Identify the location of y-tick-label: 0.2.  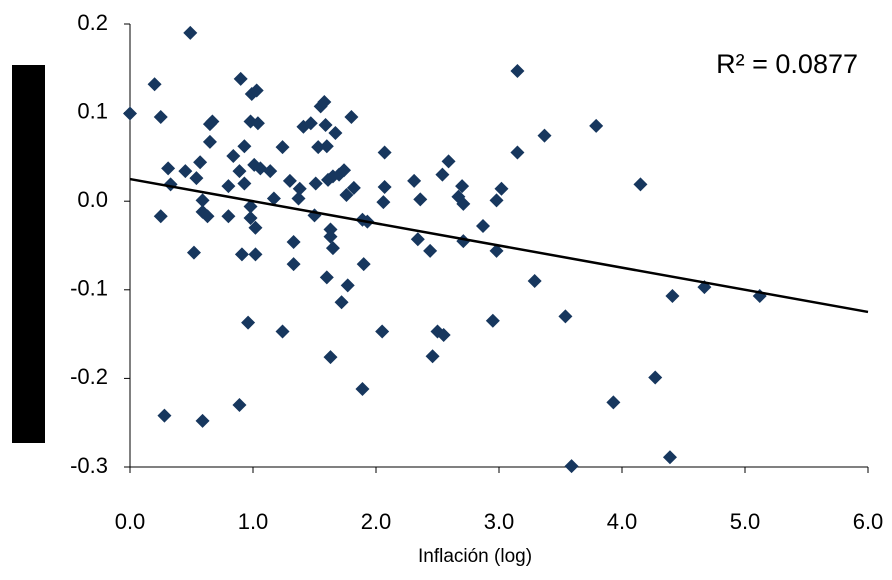
(92, 22).